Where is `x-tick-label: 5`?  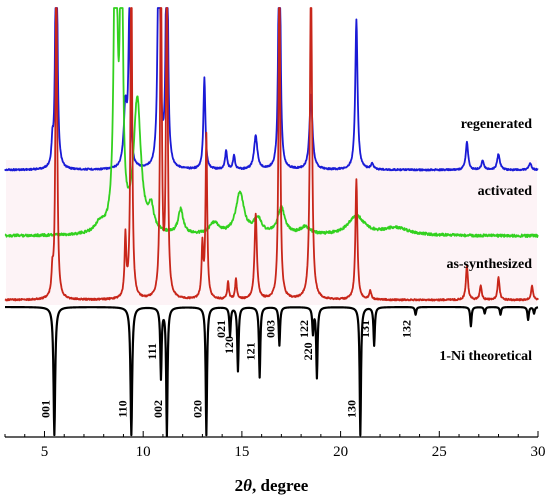
x-tick-label: 5 is located at coordinates (45, 452).